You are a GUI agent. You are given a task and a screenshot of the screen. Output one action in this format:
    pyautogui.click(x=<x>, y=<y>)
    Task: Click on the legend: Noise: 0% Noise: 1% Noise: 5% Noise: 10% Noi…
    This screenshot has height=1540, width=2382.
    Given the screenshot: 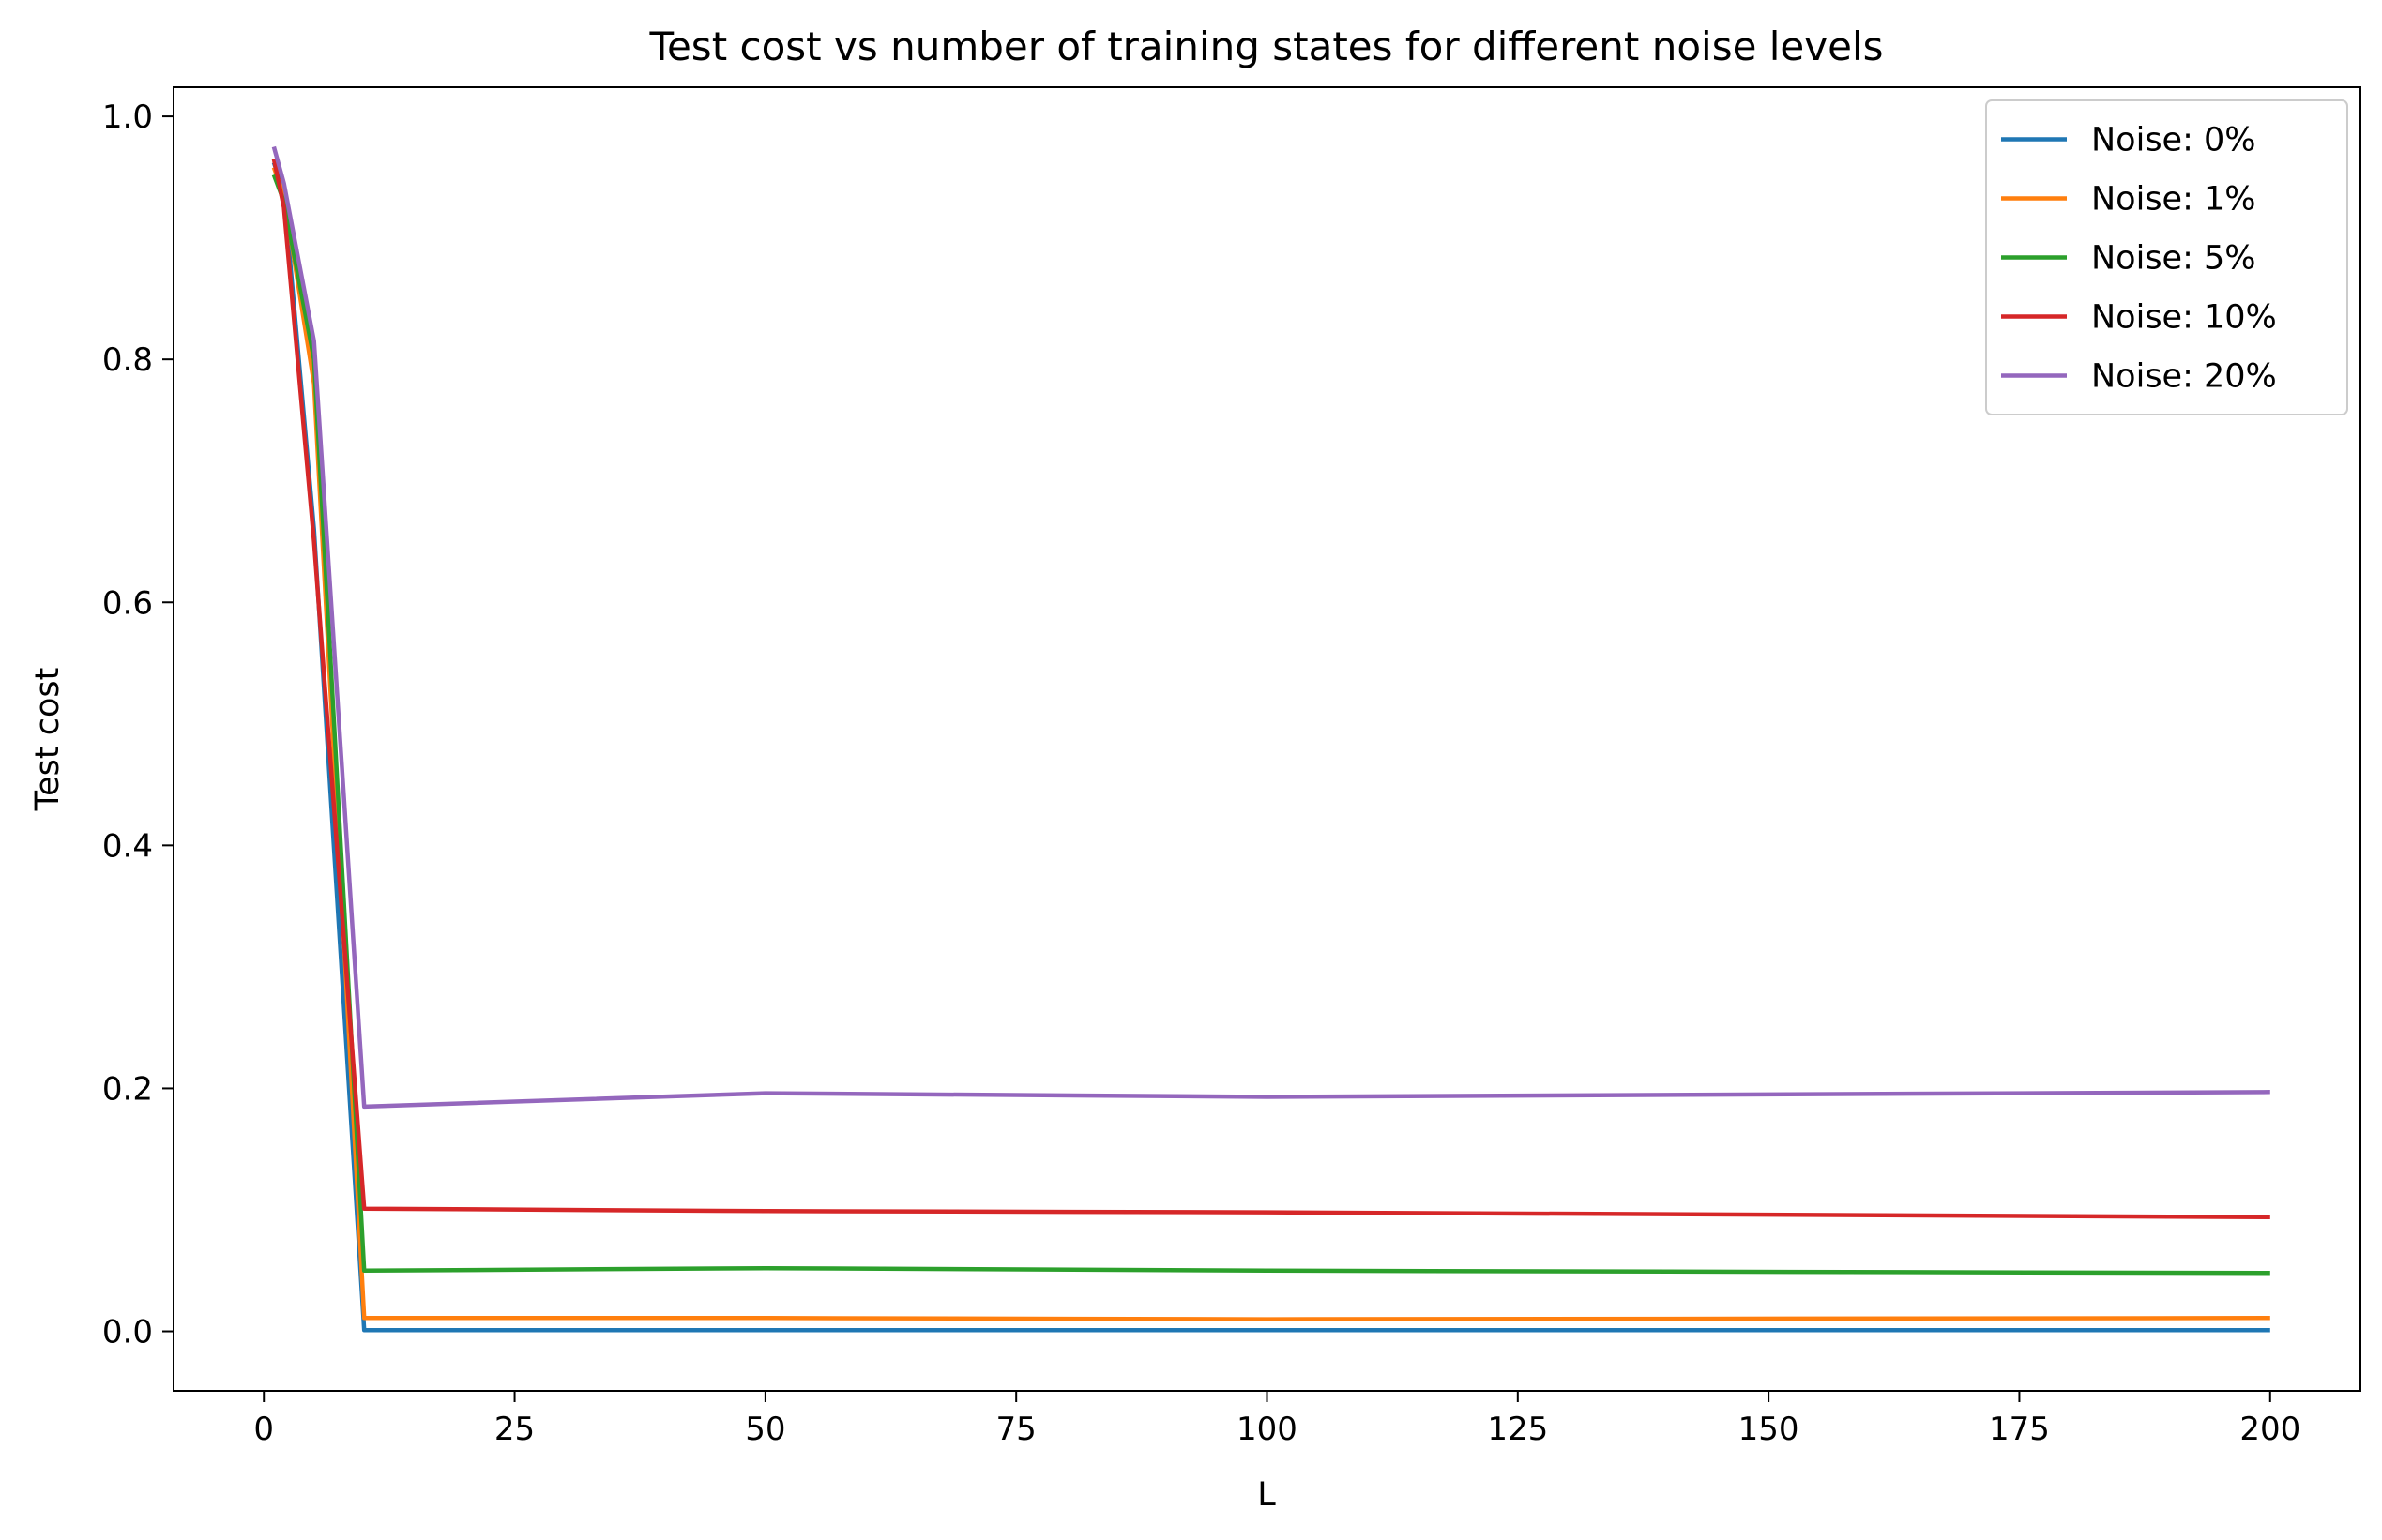 What is the action you would take?
    pyautogui.click(x=2166, y=257)
    